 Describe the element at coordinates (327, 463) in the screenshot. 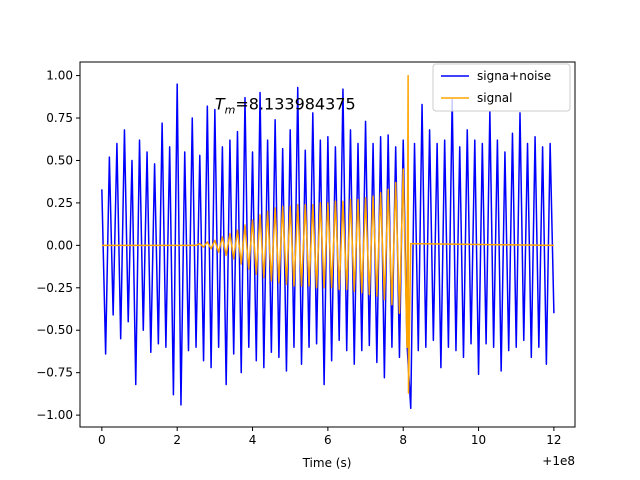

I see `x-axis-label: Time (s)` at that location.